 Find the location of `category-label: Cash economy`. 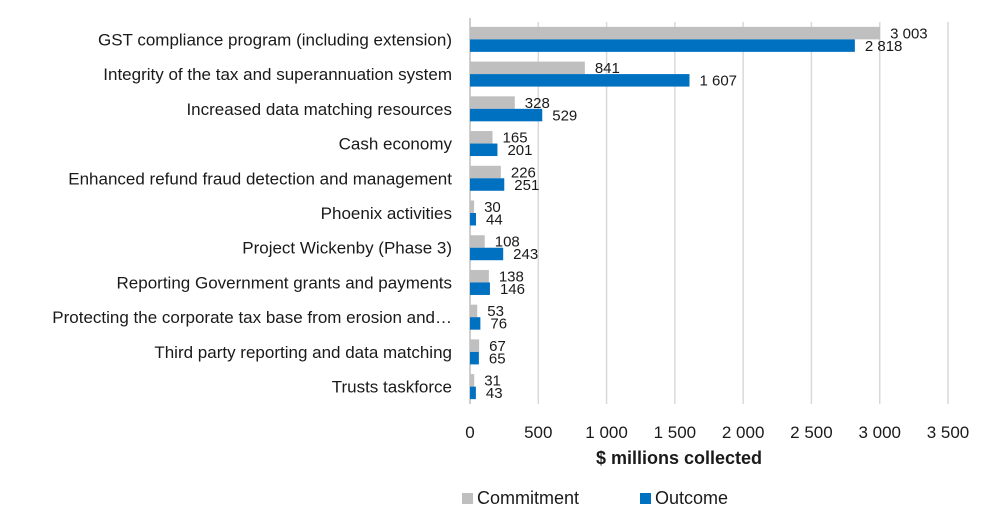

category-label: Cash economy is located at coordinates (396, 144).